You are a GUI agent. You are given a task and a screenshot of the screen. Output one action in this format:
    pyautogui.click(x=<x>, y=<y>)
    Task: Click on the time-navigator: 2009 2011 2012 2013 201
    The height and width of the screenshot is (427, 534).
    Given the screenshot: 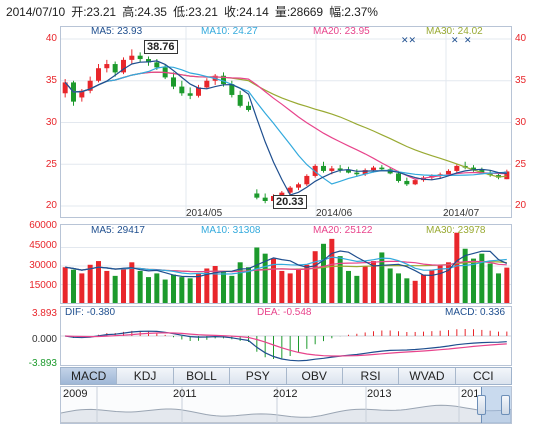 What is the action you would take?
    pyautogui.click(x=286, y=405)
    